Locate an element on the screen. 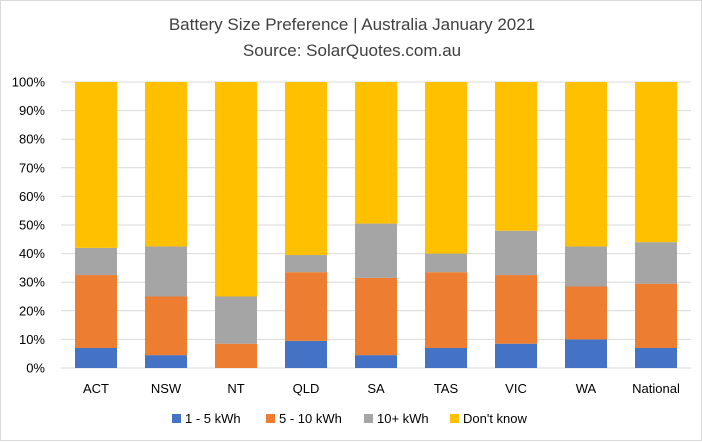 The image size is (702, 442). y-tick-label: 70% is located at coordinates (32, 167).